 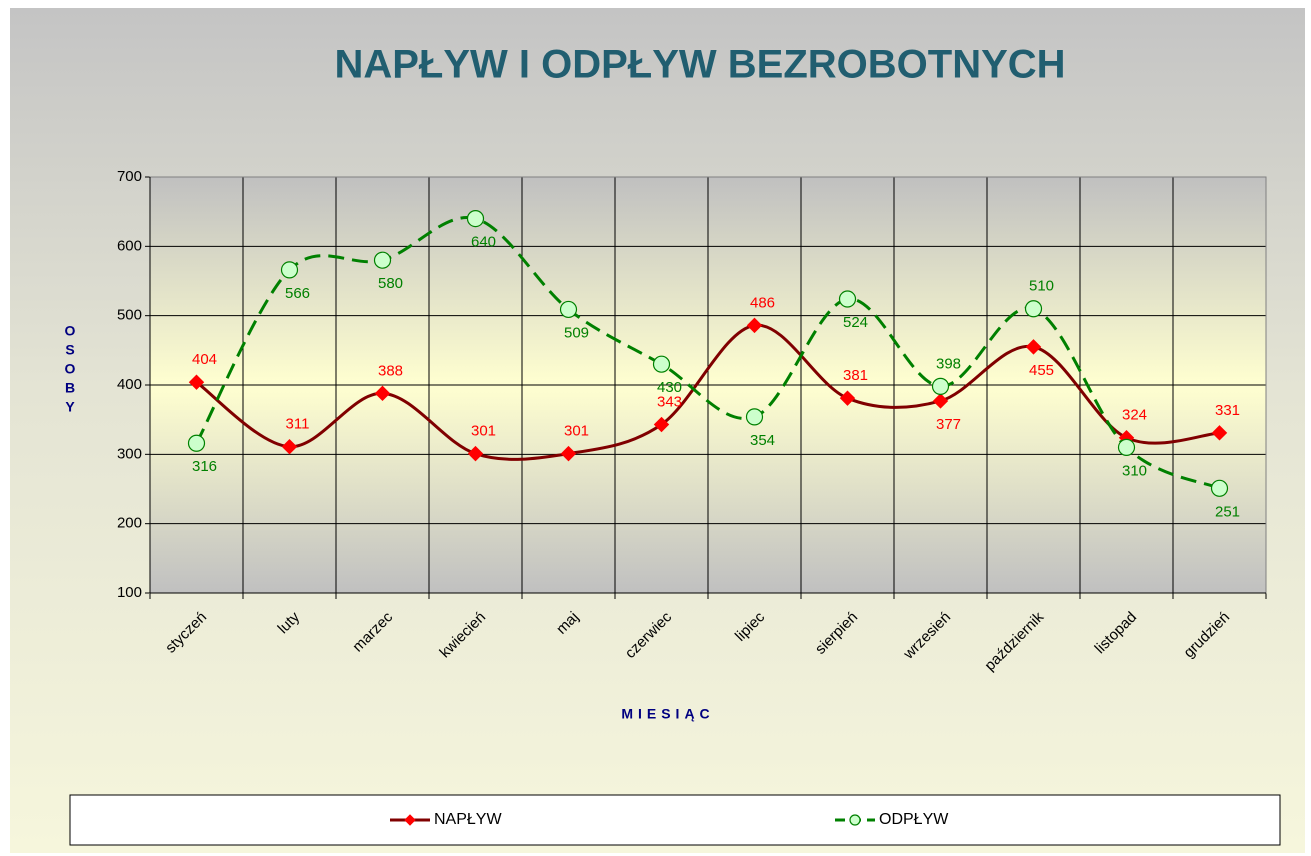 I want to click on data-label: 377, so click(x=948, y=424).